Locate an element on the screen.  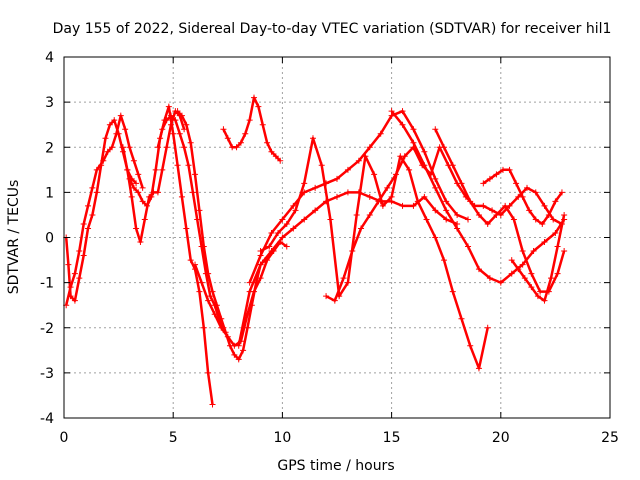
x-tick-label: 25 is located at coordinates (610, 438).